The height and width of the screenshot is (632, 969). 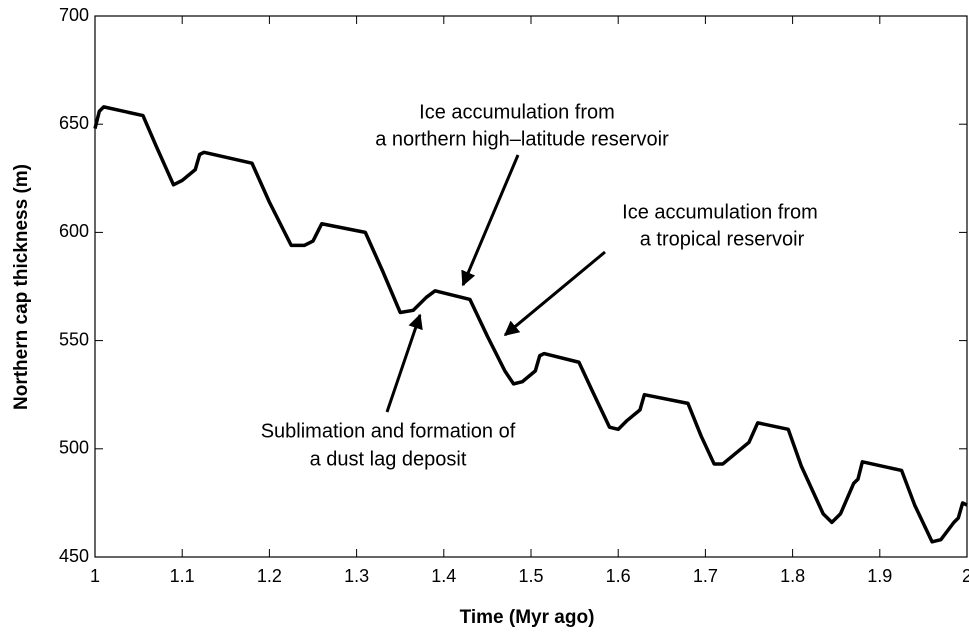 I want to click on x-tick-label: 1.9, so click(x=879, y=576).